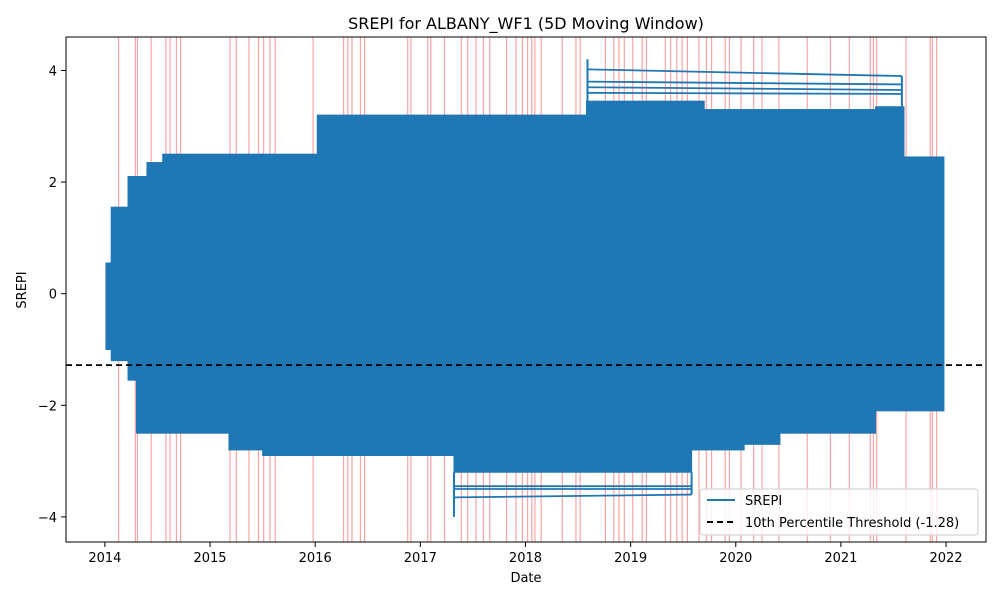 This screenshot has width=1000, height=600. Describe the element at coordinates (630, 558) in the screenshot. I see `x-tick-label: 2019` at that location.